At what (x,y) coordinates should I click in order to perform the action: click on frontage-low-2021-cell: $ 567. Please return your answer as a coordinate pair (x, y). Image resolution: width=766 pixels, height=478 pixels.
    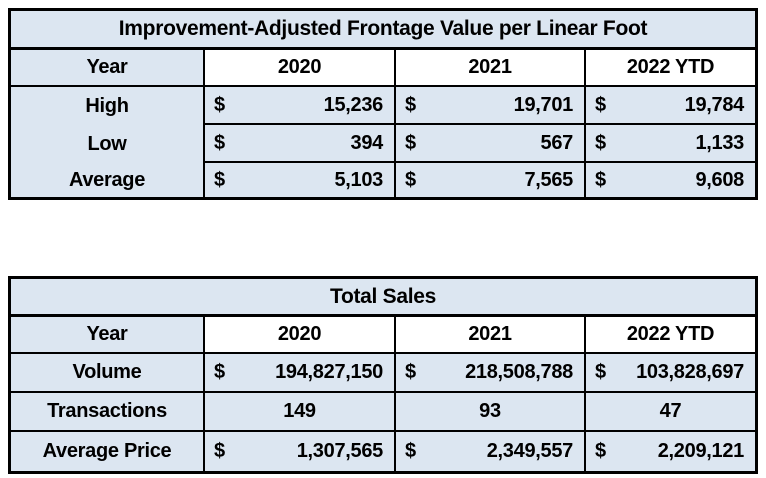
    Looking at the image, I should click on (491, 144).